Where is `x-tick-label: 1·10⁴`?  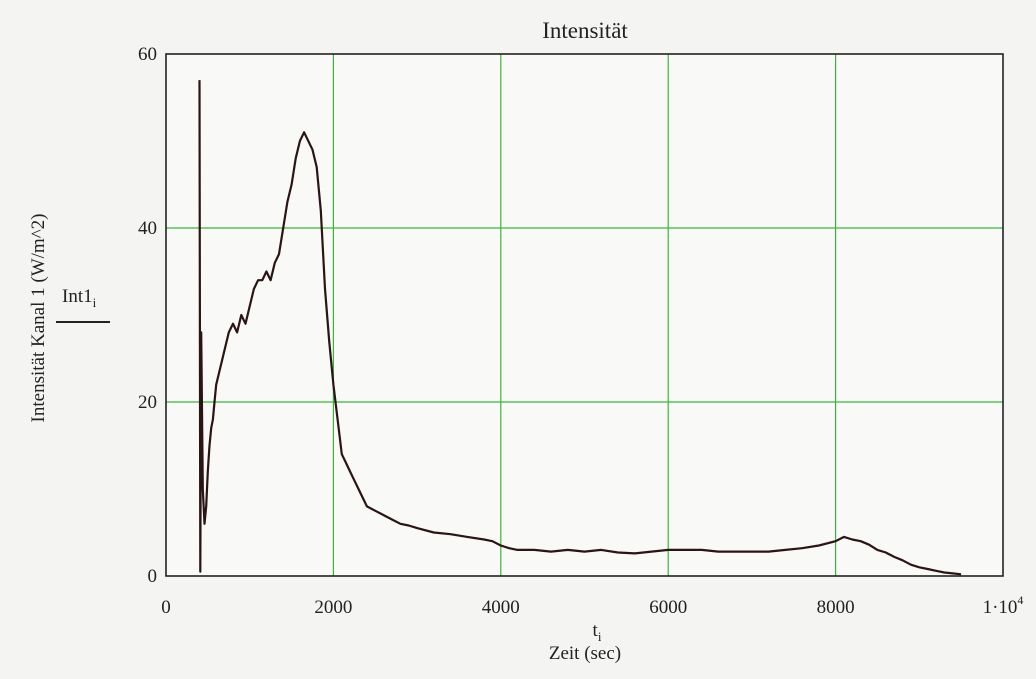 x-tick-label: 1·10⁴ is located at coordinates (1003, 605).